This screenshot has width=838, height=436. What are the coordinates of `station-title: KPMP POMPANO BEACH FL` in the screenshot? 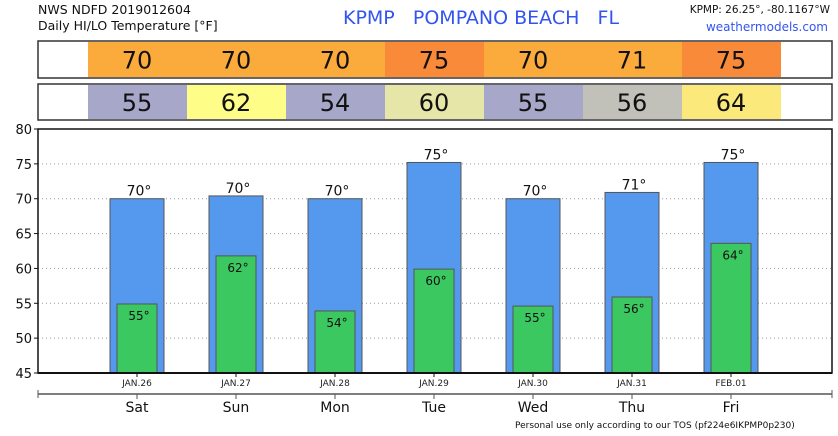 It's located at (481, 18).